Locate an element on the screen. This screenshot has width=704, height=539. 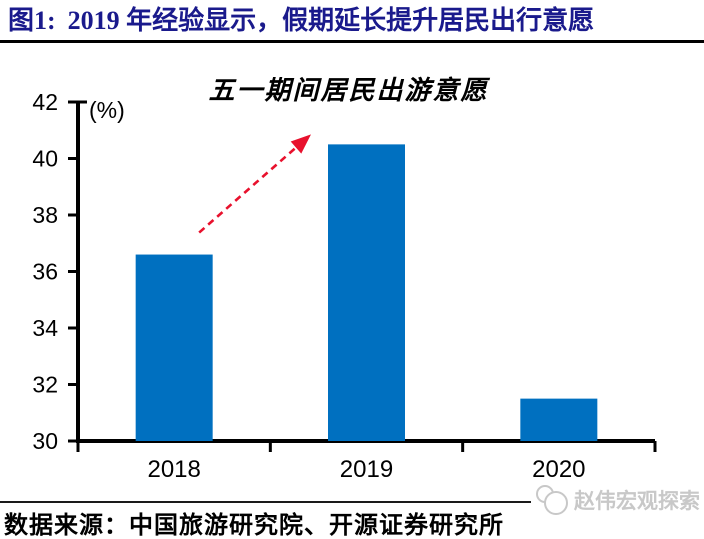
x-tick-label-2018: 2018 is located at coordinates (173, 469).